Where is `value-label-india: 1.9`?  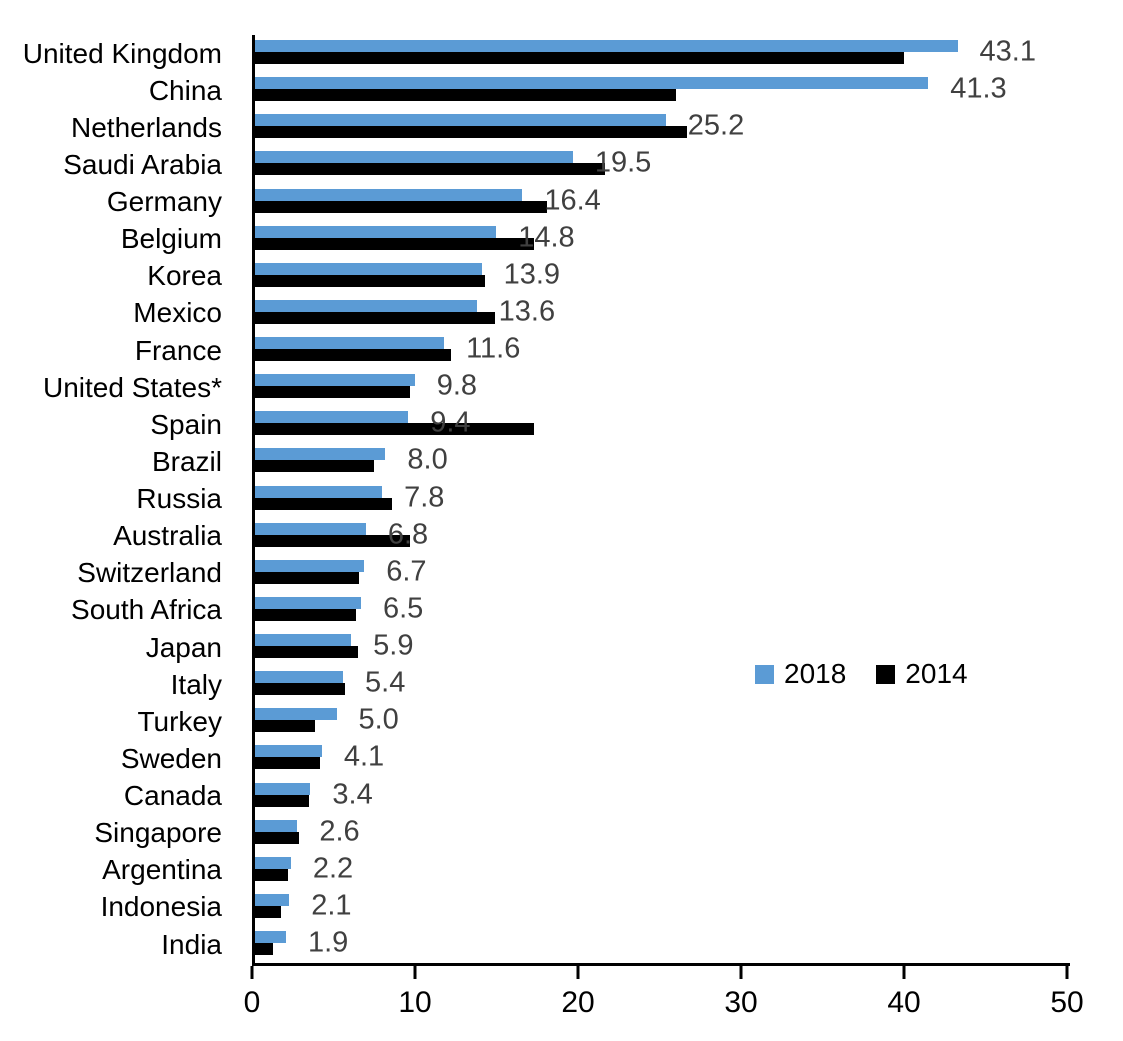 value-label-india: 1.9 is located at coordinates (328, 942).